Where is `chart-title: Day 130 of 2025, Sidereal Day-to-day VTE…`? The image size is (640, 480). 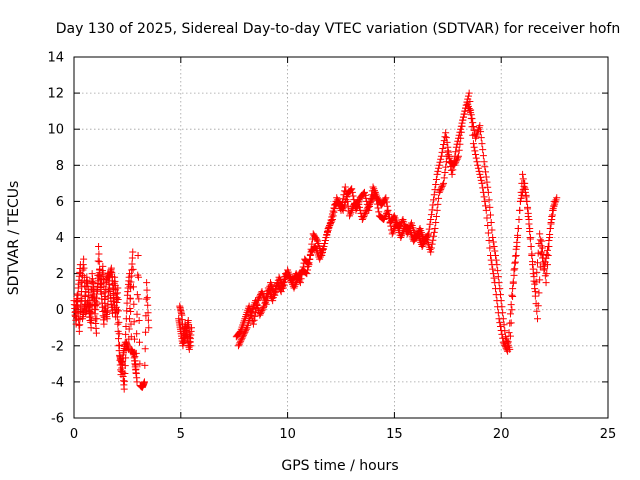 chart-title: Day 130 of 2025, Sidereal Day-to-day VTE… is located at coordinates (338, 29).